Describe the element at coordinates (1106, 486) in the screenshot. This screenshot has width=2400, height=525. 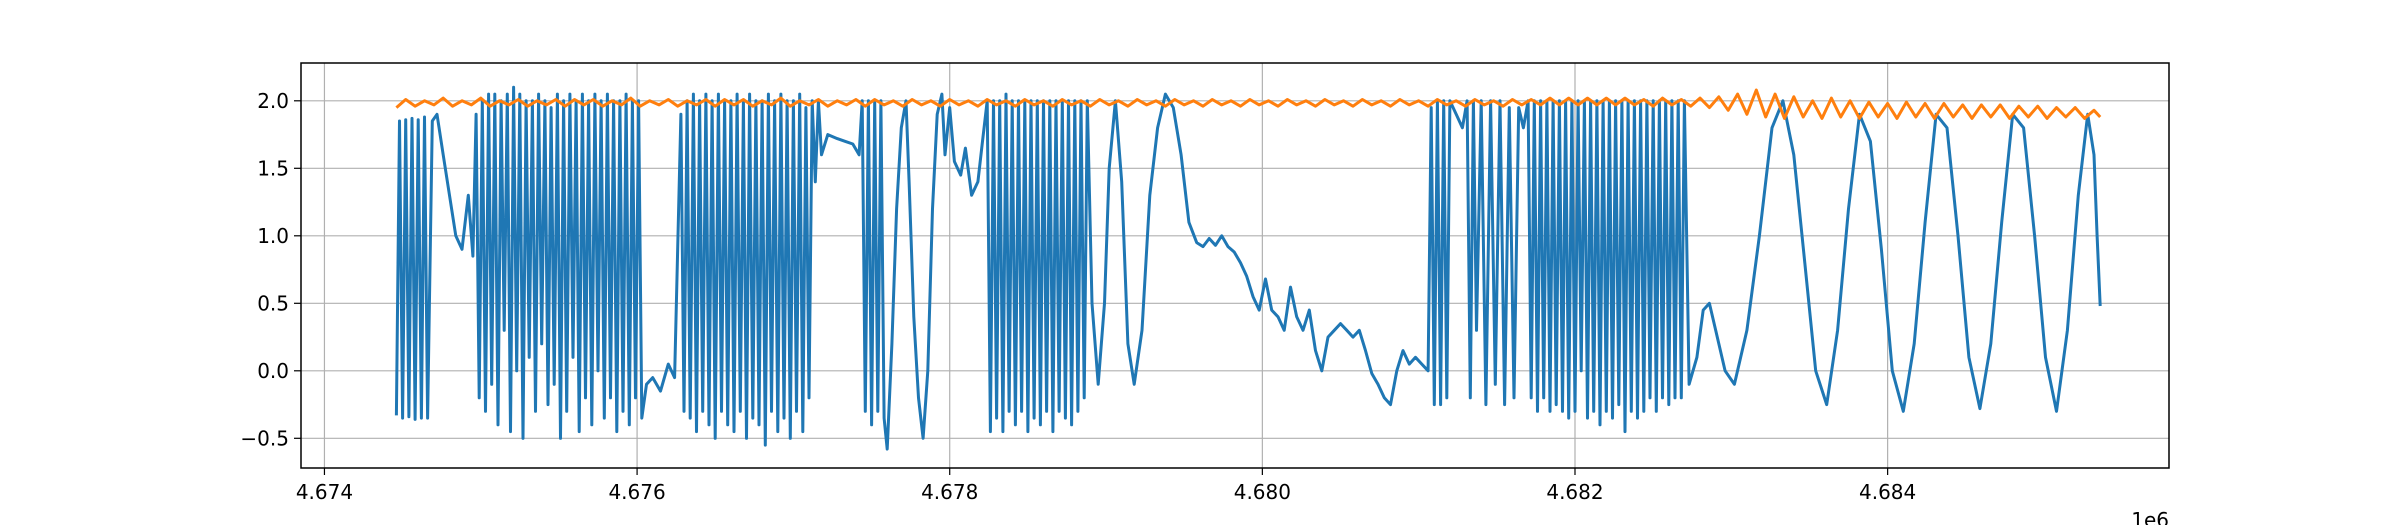
I see `x-axis: 4.674 4.676 4.678 4.680 4.682 4.684` at that location.